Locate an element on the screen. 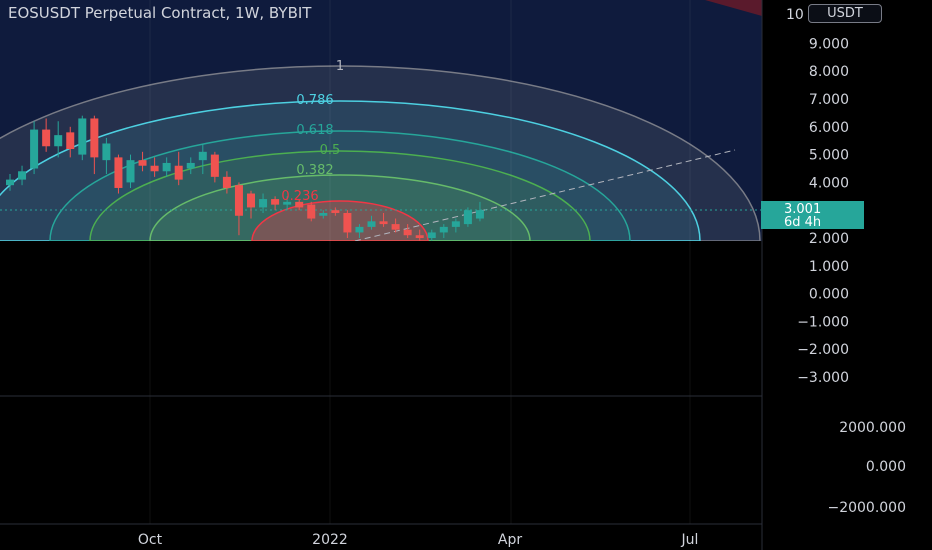 The image size is (932, 550). currency-button: USDT is located at coordinates (845, 13).